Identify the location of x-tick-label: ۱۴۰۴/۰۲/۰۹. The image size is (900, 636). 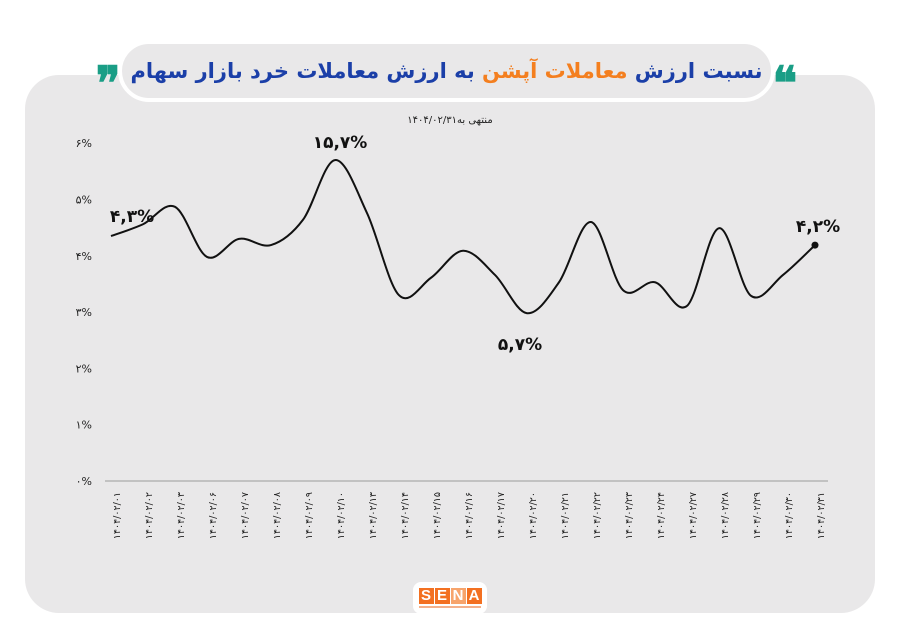
(309, 515).